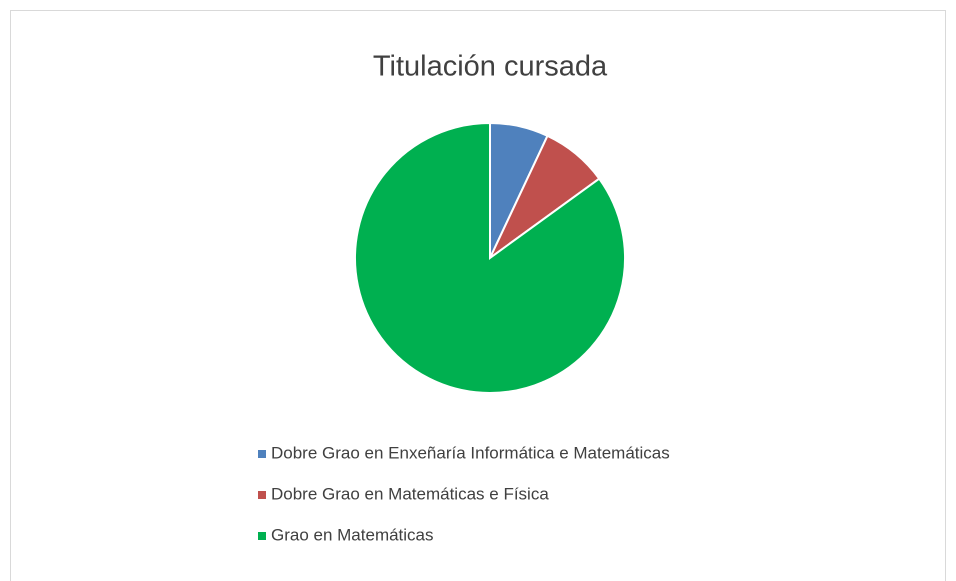 The width and height of the screenshot is (956, 581). Describe the element at coordinates (352, 534) in the screenshot. I see `legend-label: Grao en Matemáticas` at that location.